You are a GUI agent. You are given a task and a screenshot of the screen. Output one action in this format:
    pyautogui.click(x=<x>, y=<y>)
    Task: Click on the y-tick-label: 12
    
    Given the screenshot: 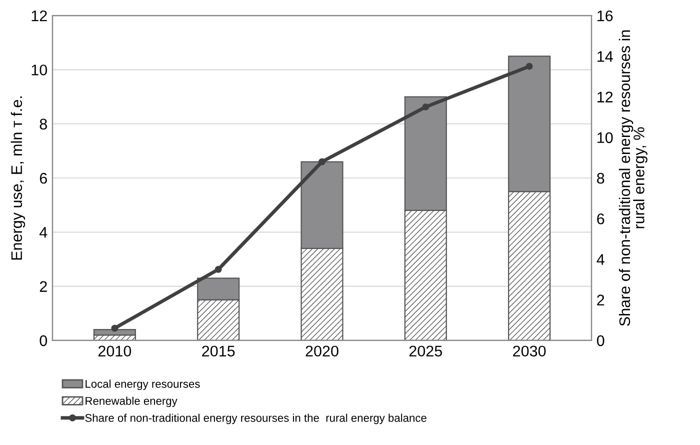 What is the action you would take?
    pyautogui.click(x=39, y=16)
    